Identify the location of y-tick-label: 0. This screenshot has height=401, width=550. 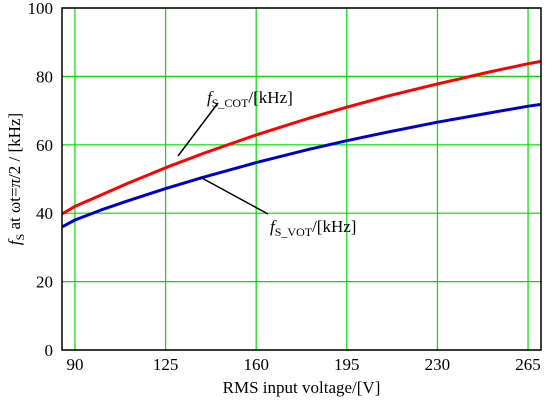
(49, 350).